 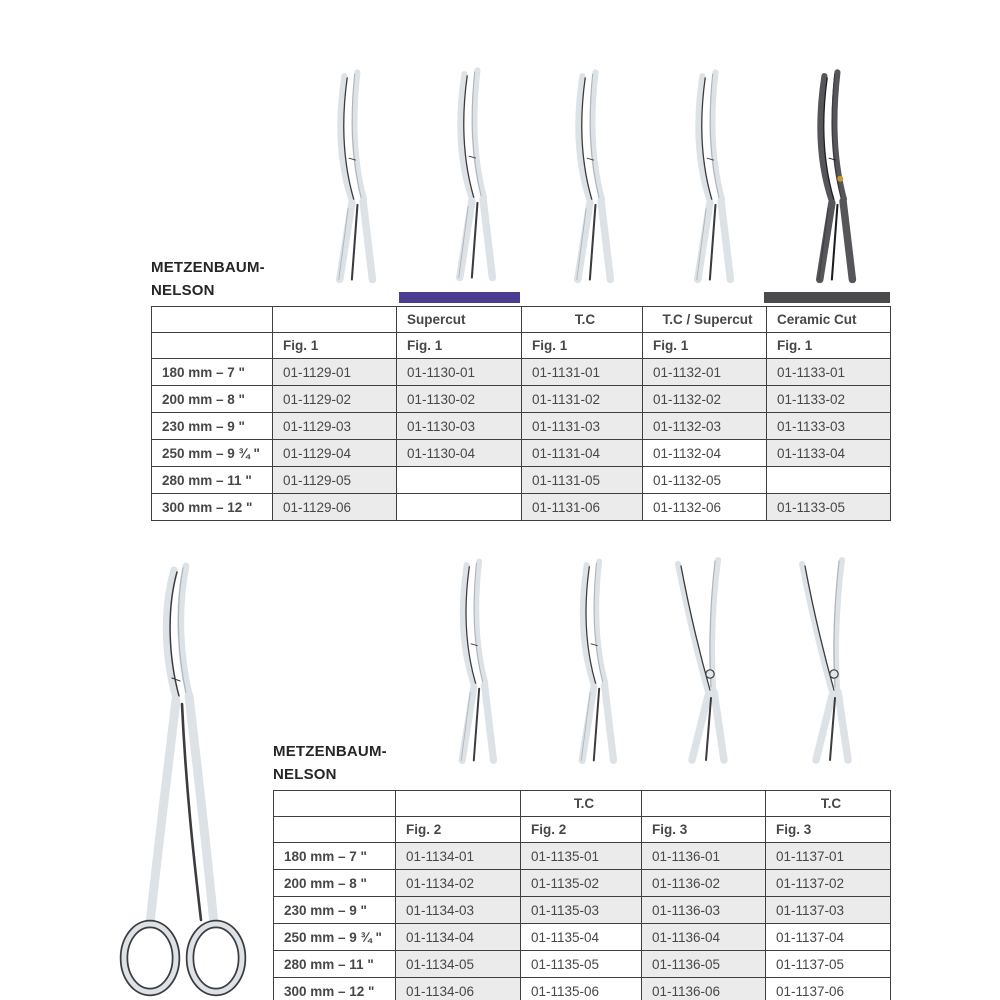 What do you see at coordinates (703, 937) in the screenshot?
I see `product-code: 01-1136-04` at bounding box center [703, 937].